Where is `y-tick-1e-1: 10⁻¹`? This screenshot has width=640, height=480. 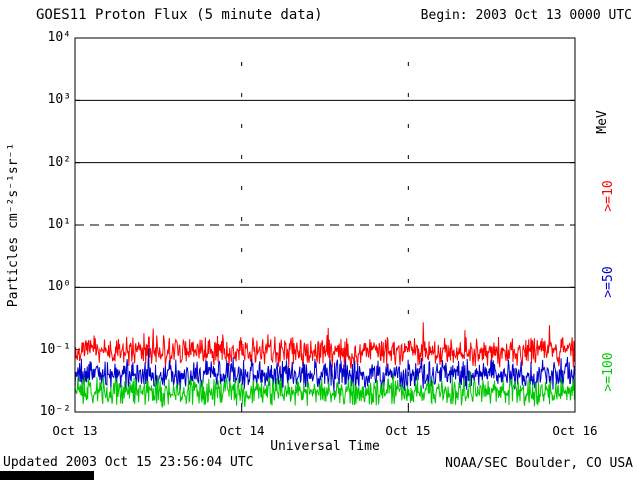
y-tick-1e-1: 10⁻¹ is located at coordinates (55, 349).